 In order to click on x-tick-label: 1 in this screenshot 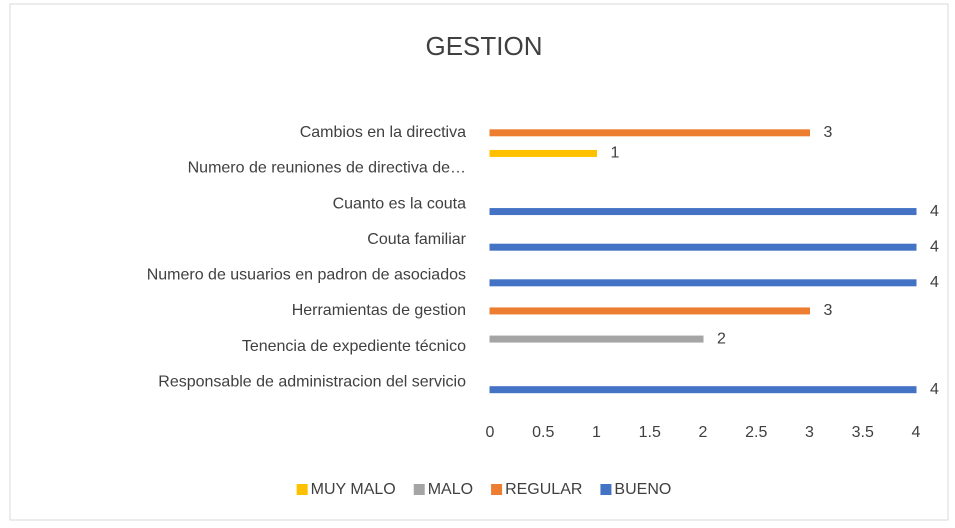, I will do `click(596, 432)`.